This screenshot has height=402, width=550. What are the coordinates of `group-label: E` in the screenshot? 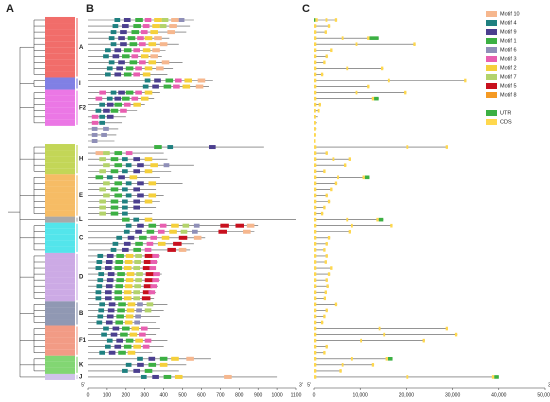 It's located at (81, 196).